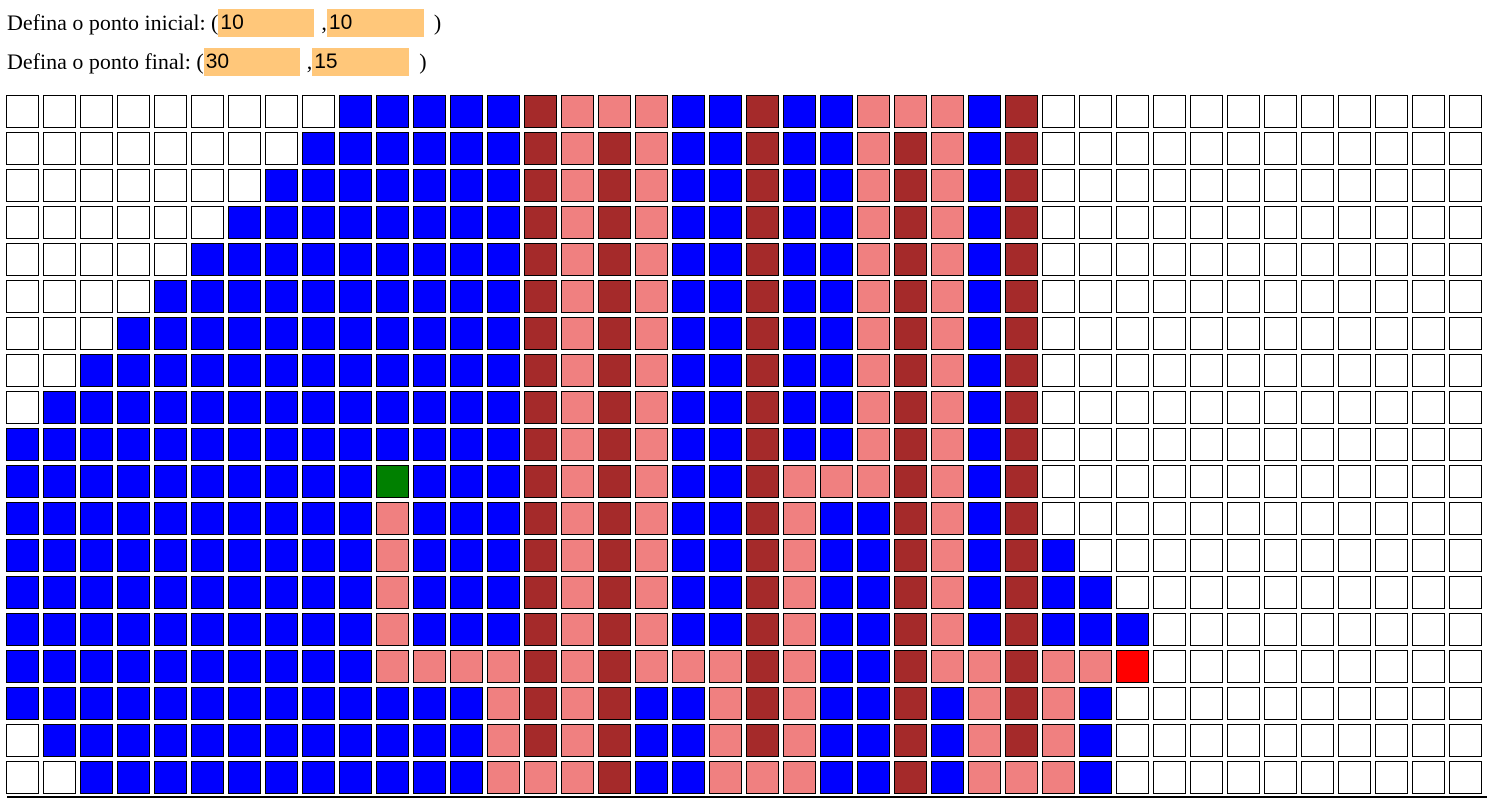 This screenshot has height=801, width=1495. What do you see at coordinates (375, 23) in the screenshot?
I see `start-y-input` at bounding box center [375, 23].